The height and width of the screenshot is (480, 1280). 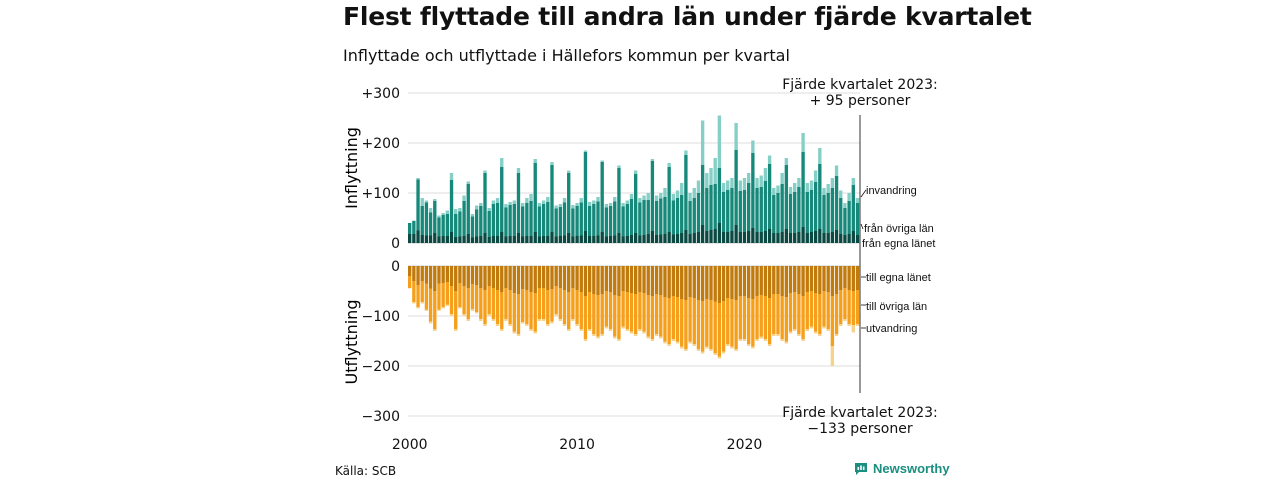 I want to click on x-tick-label: 2010, so click(x=577, y=445).